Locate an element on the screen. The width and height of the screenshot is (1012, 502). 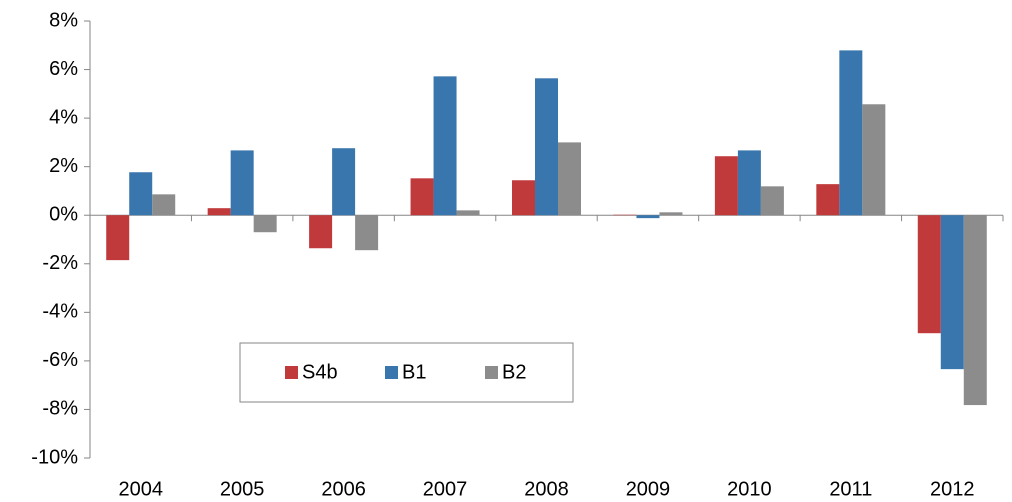
y-tick-label: 2% is located at coordinates (63, 166).